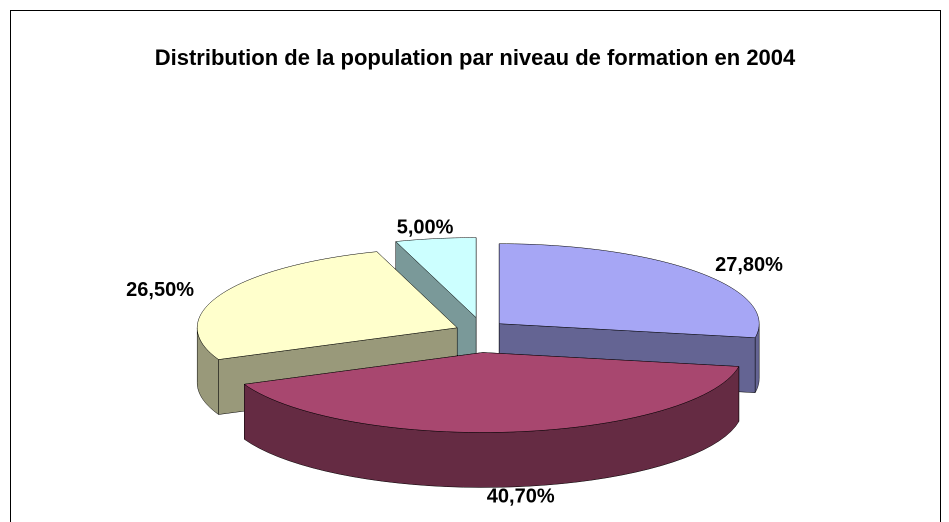 The height and width of the screenshot is (522, 949). I want to click on data-label: 26,50%, so click(160, 290).